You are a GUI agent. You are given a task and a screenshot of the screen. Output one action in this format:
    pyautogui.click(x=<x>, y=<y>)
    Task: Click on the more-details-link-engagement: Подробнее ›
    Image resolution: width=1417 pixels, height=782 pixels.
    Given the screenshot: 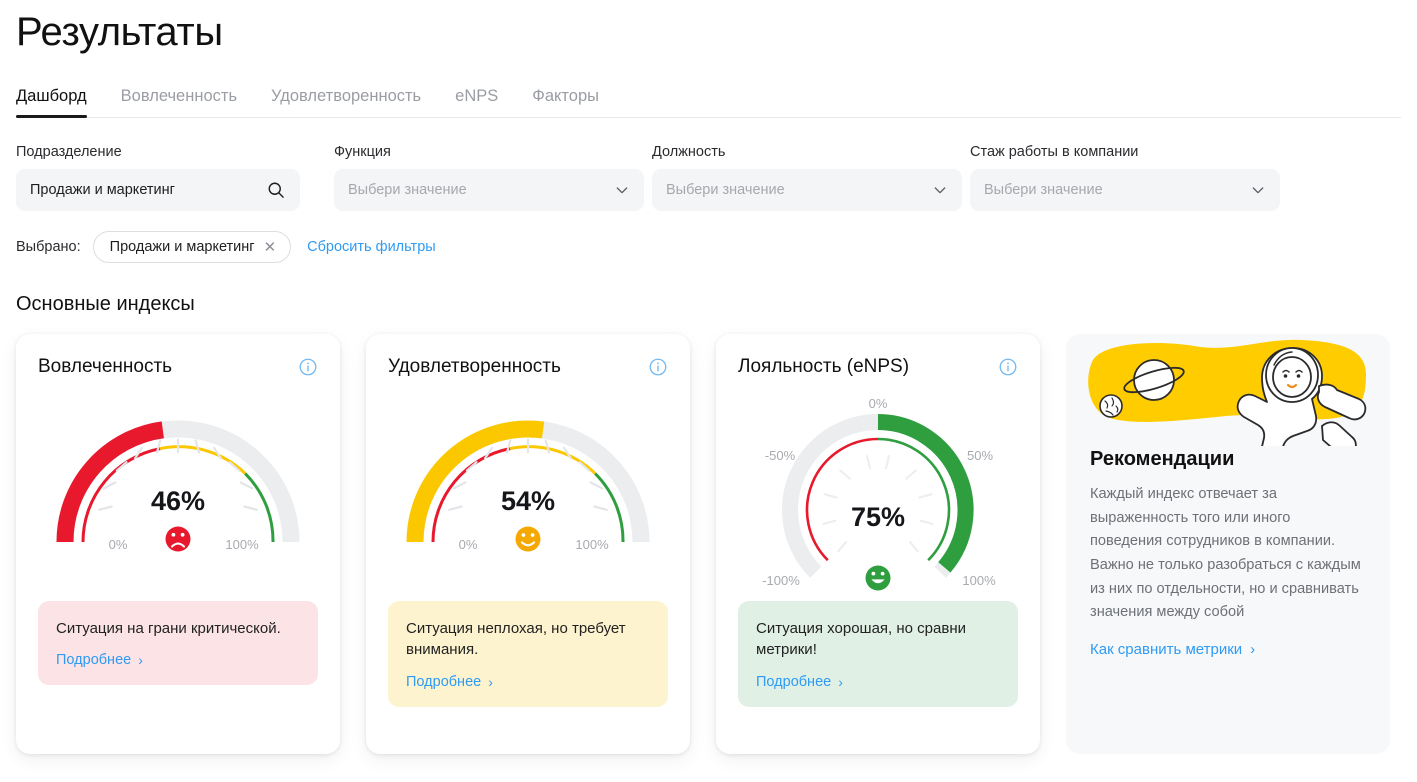 What is the action you would take?
    pyautogui.click(x=99, y=660)
    